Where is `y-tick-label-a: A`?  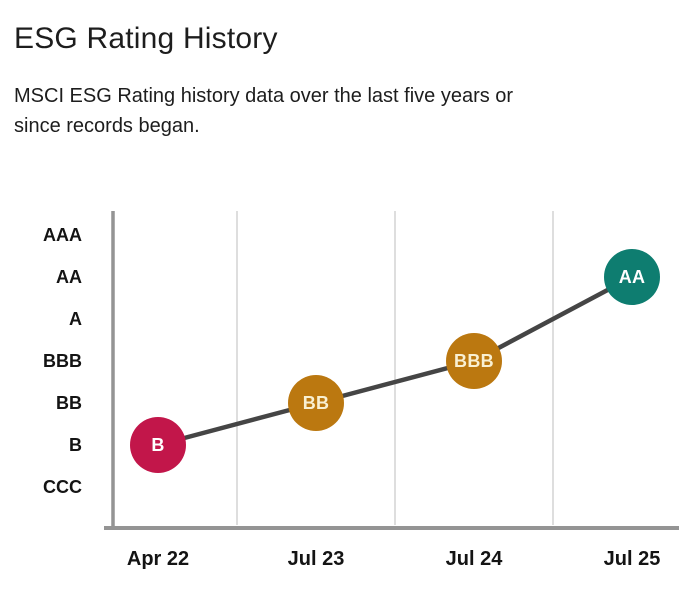
y-tick-label-a: A is located at coordinates (75, 319).